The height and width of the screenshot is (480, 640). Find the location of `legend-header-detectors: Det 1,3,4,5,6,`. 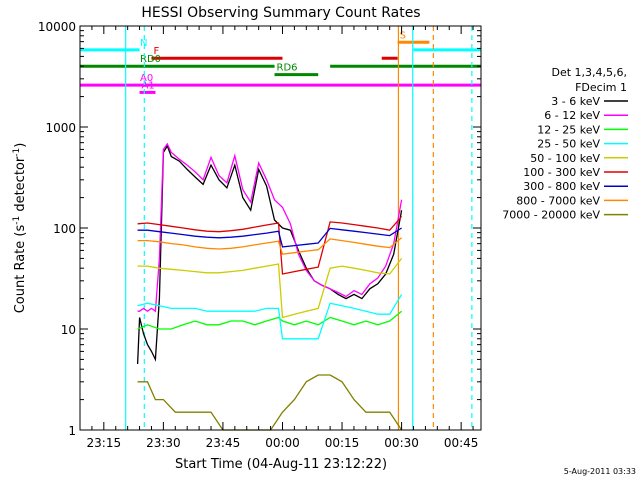

legend-header-detectors: Det 1,3,4,5,6, is located at coordinates (589, 72).